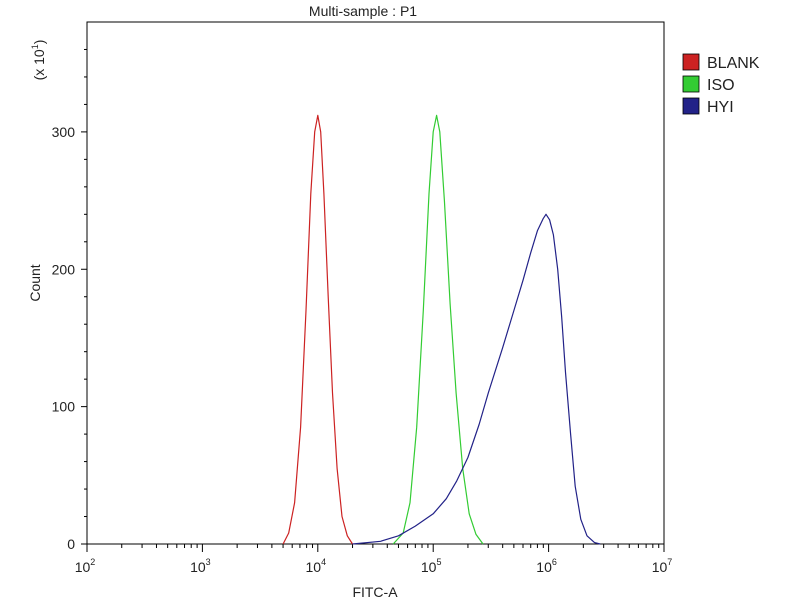  Describe the element at coordinates (546, 566) in the screenshot. I see `x-tick-label: 10⁶` at that location.